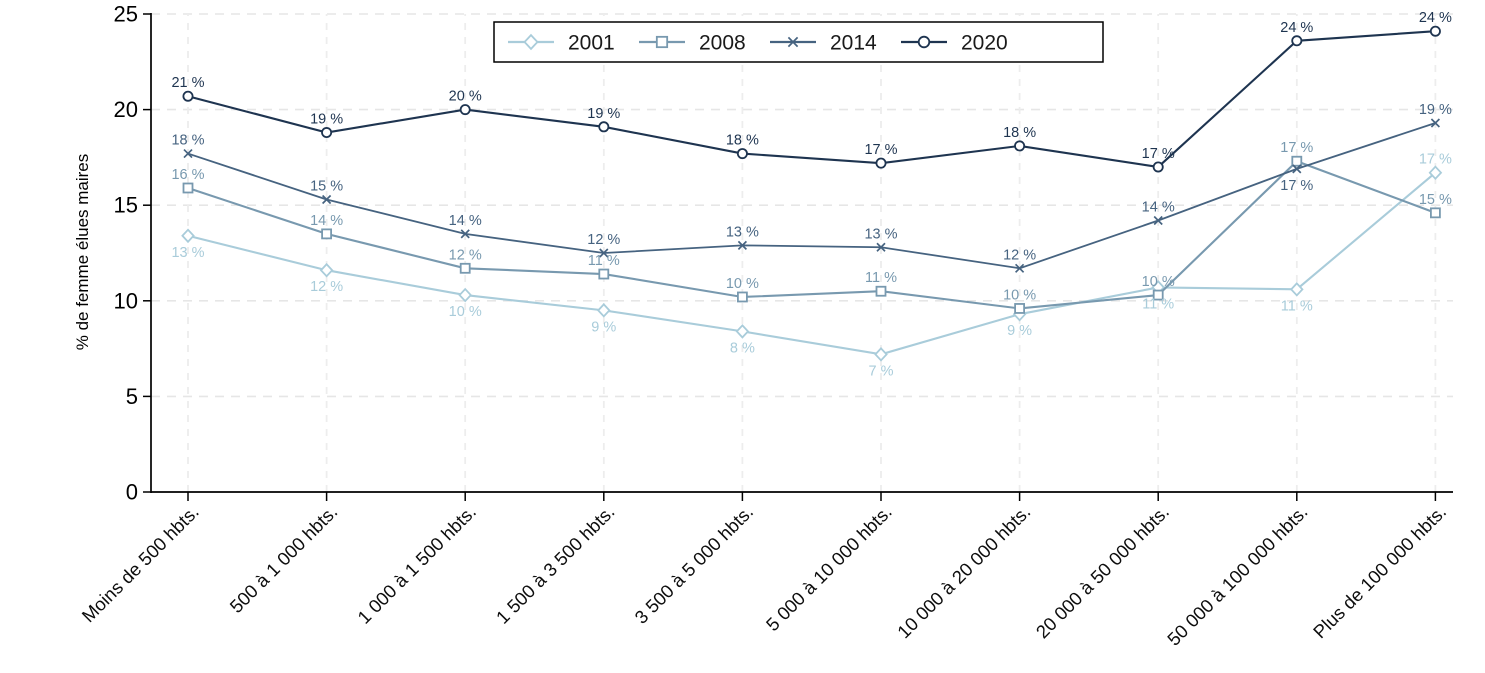  Describe the element at coordinates (126, 205) in the screenshot. I see `y-tick-label: 15` at that location.